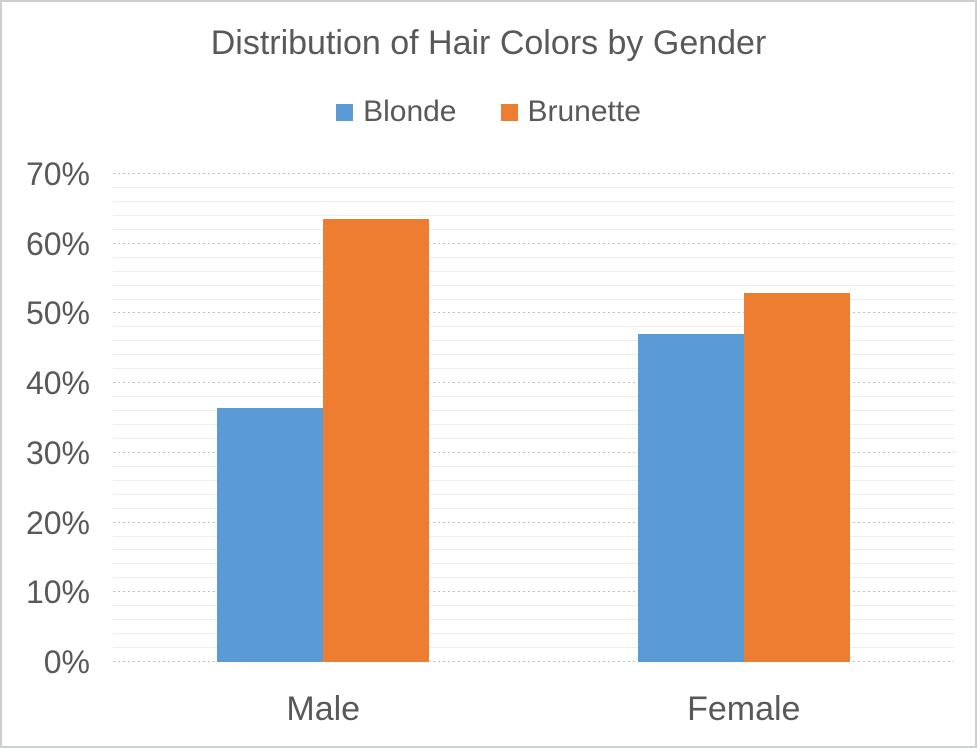 Image resolution: width=977 pixels, height=748 pixels. What do you see at coordinates (57, 452) in the screenshot?
I see `y-tick-label-30: 30%` at bounding box center [57, 452].